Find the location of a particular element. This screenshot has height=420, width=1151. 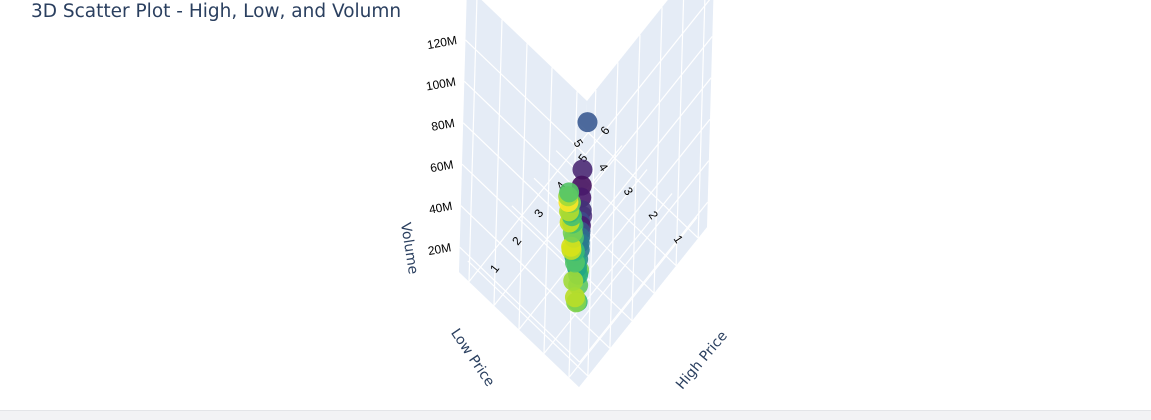

volume-axis-title: Volume is located at coordinates (409, 248).